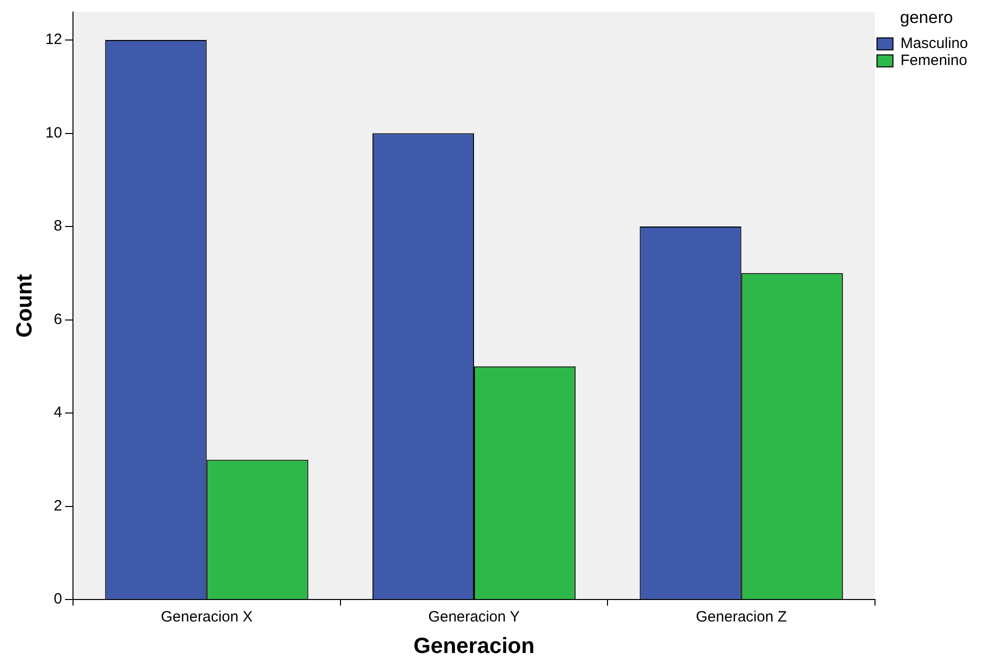  What do you see at coordinates (58, 319) in the screenshot?
I see `y-tick-label: 6` at bounding box center [58, 319].